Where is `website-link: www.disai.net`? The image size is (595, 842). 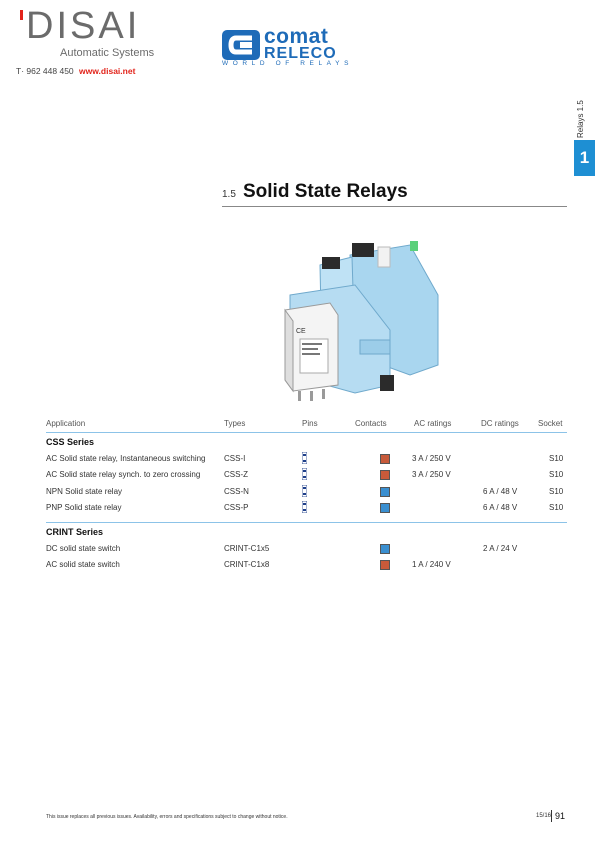 website-link: www.disai.net is located at coordinates (107, 71).